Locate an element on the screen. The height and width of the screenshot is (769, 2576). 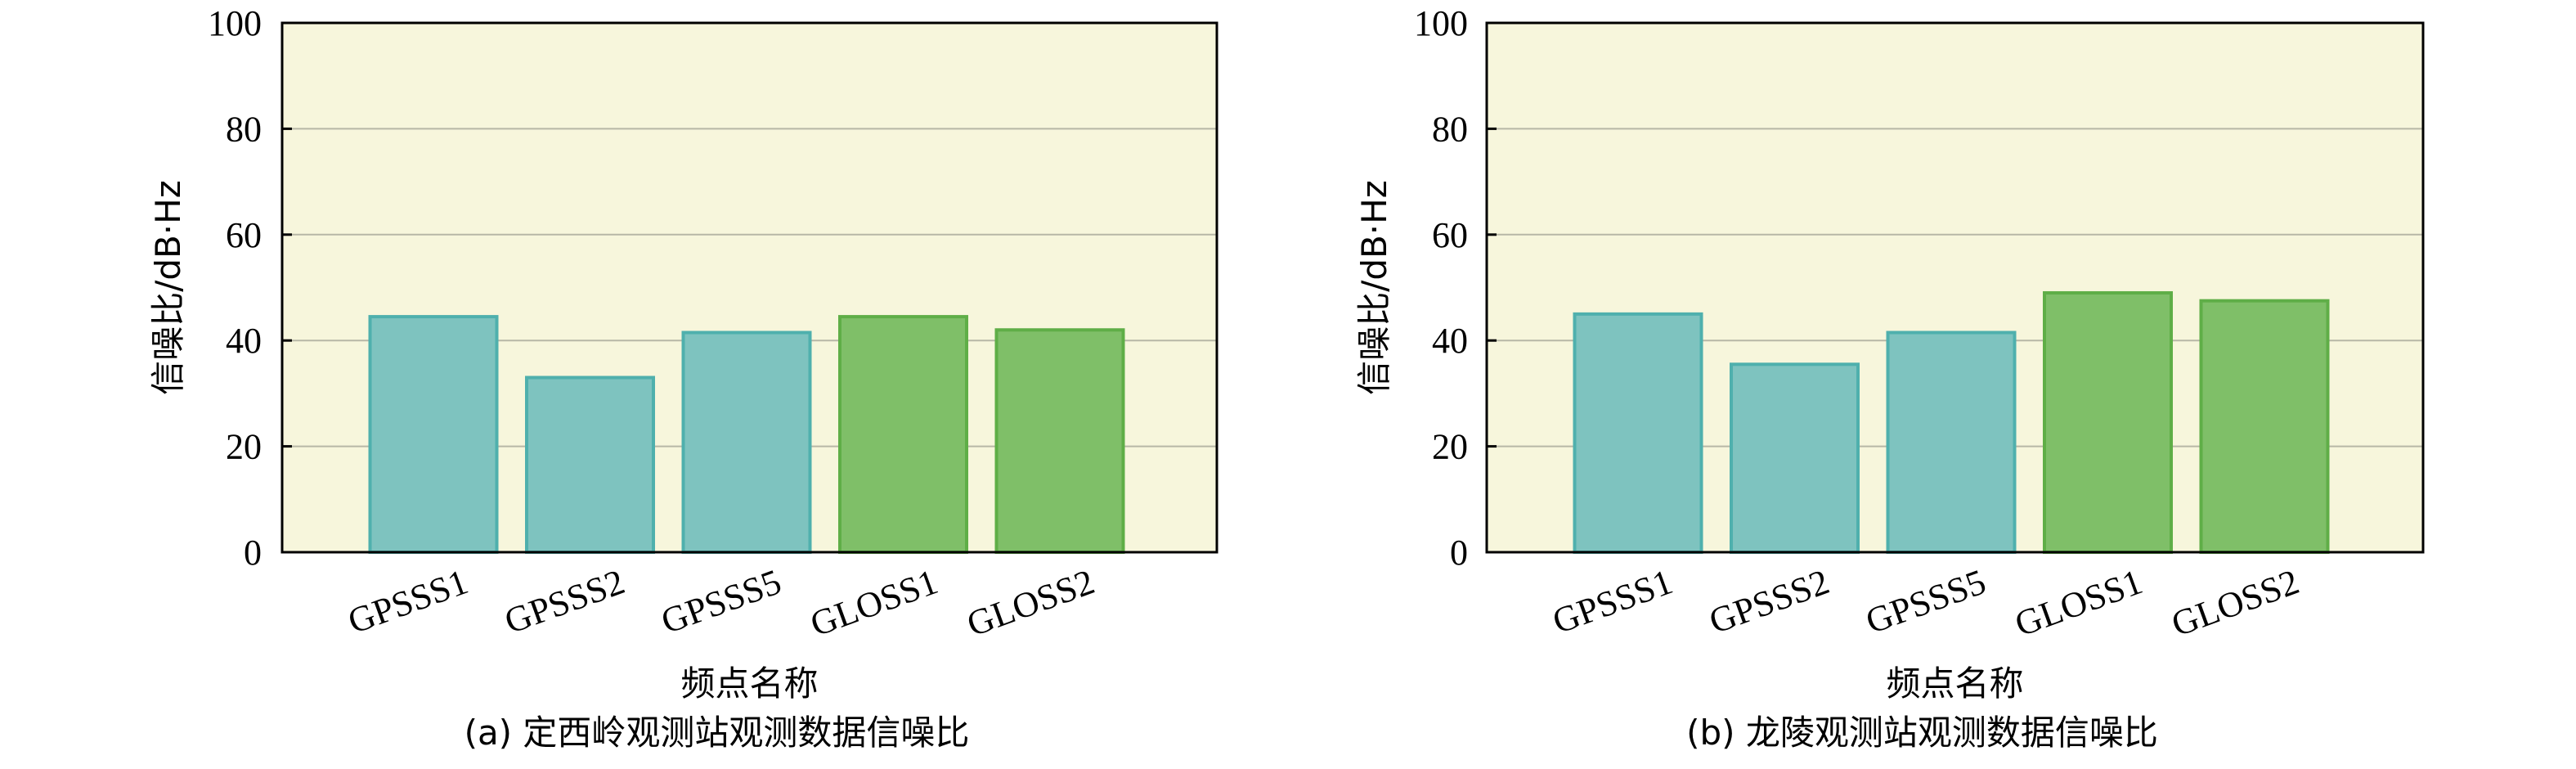
chart-caption: (b) 龙陵观测站观测数据信噪比 is located at coordinates (1922, 733).